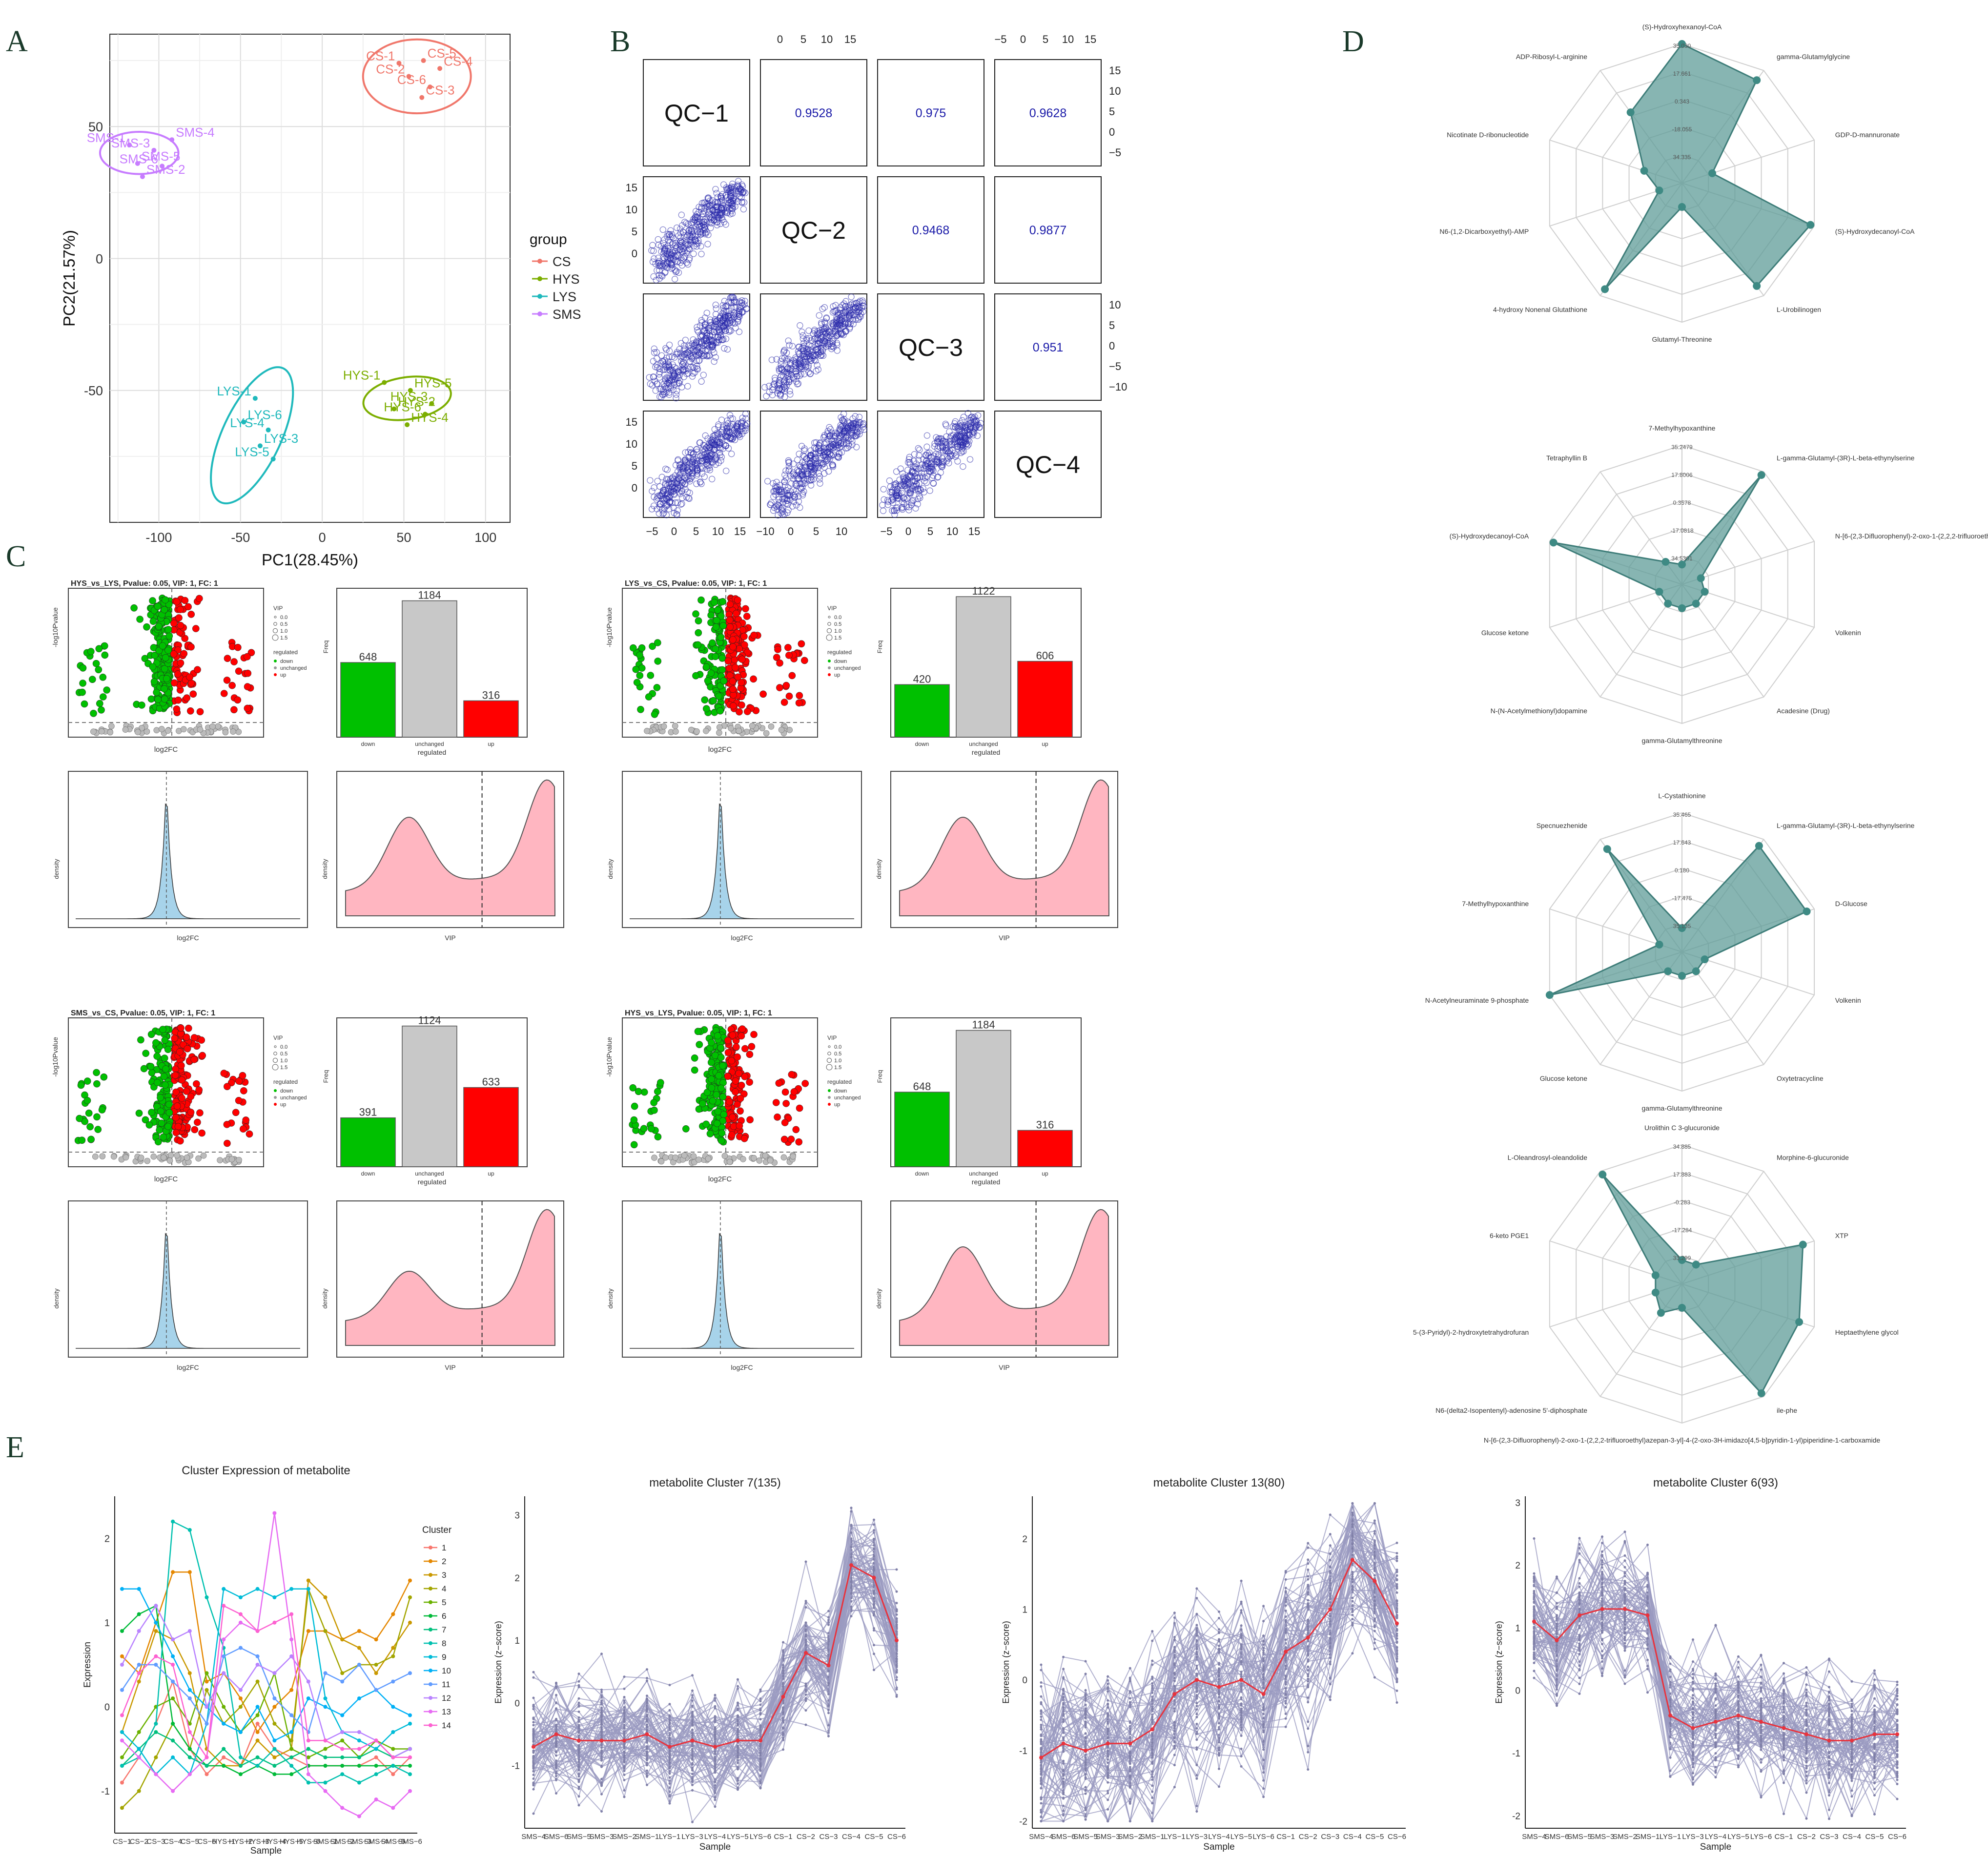  I want to click on cluster-x-tick: CS−3, so click(829, 1837).